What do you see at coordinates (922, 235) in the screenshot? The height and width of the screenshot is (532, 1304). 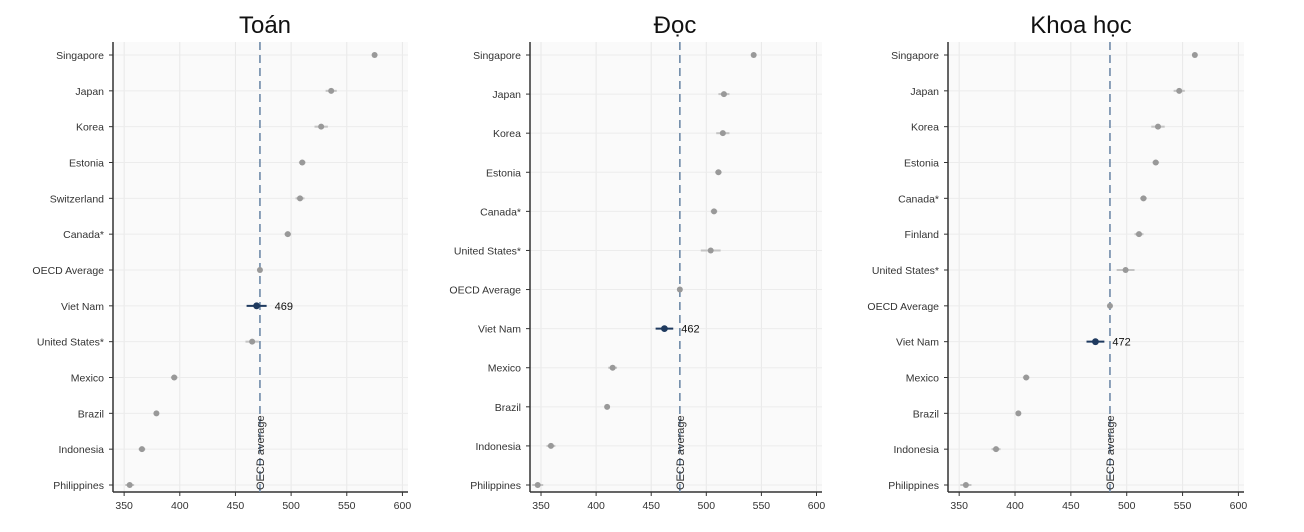 I see `y-tick-label: Finland` at bounding box center [922, 235].